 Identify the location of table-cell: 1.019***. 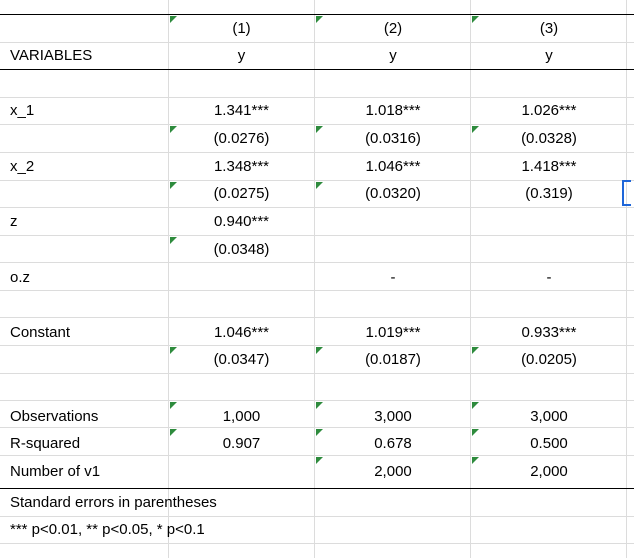
(393, 332).